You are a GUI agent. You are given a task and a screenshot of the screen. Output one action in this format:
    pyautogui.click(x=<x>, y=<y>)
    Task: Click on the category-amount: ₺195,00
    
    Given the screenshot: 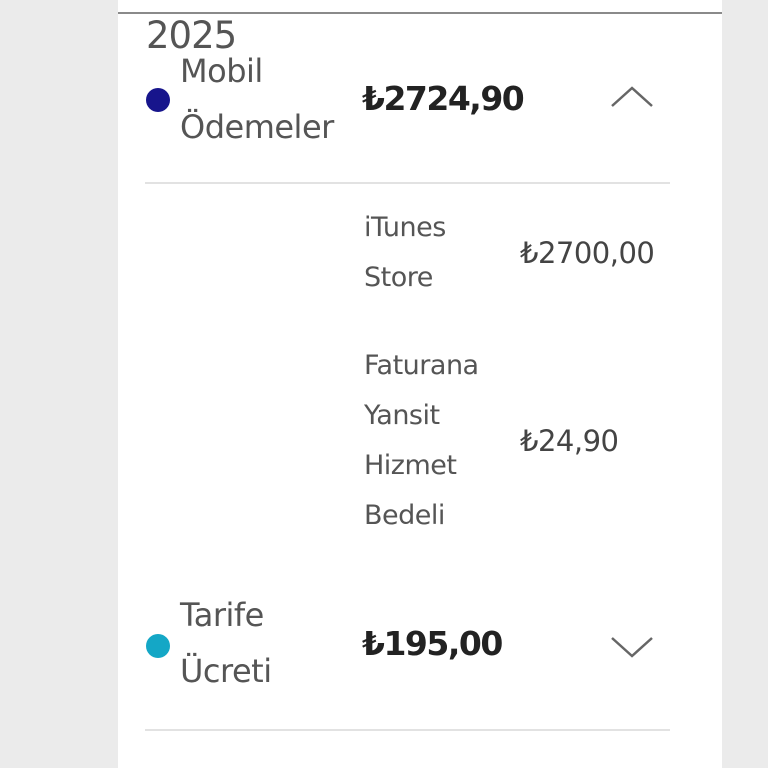 What is the action you would take?
    pyautogui.click(x=432, y=643)
    